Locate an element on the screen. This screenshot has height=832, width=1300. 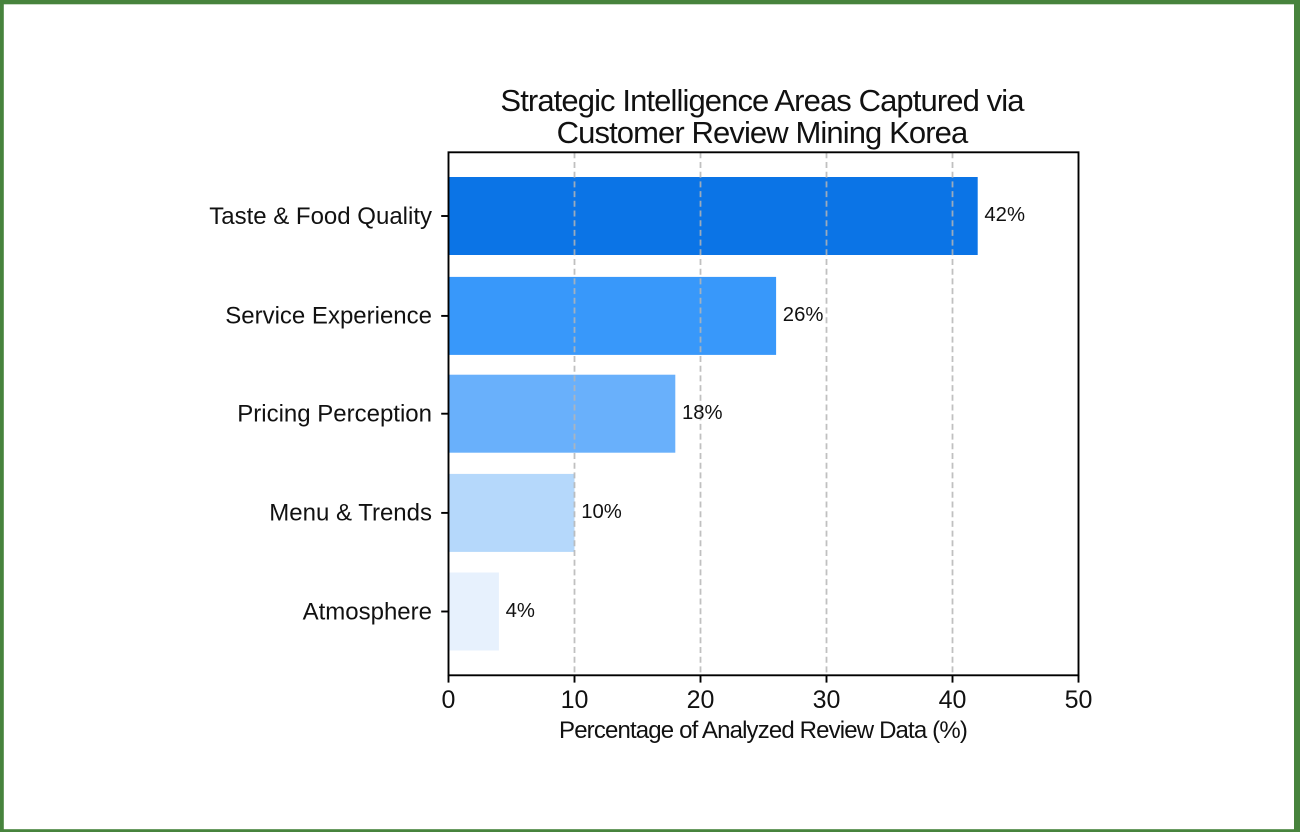
svg-text: Pricing Perception is located at coordinates (334, 414).